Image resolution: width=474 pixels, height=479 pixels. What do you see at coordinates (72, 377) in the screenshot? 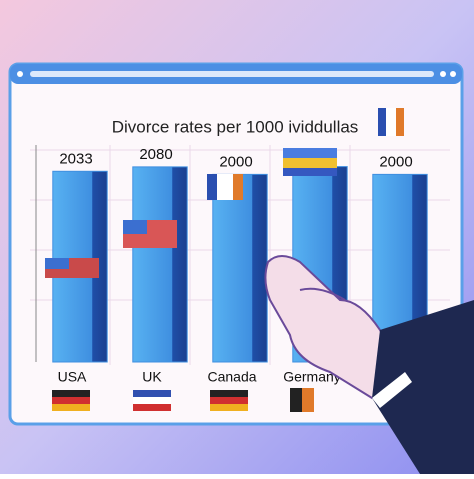
I see `x-tick-label: USA` at bounding box center [72, 377].